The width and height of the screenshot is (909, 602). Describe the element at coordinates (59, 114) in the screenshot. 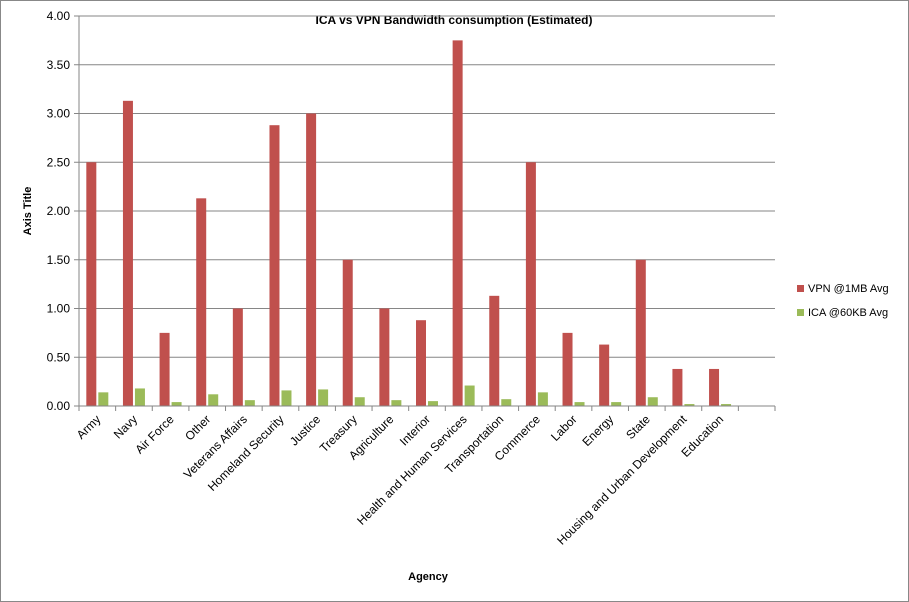

I see `y-tick-label: 3.00` at that location.